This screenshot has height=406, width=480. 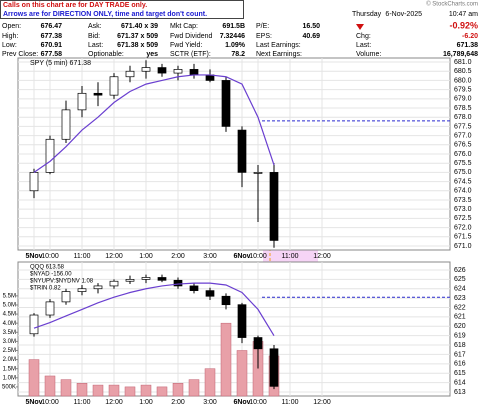 What do you see at coordinates (463, 218) in the screenshot?
I see `y-tick-label: 672.5` at bounding box center [463, 218].